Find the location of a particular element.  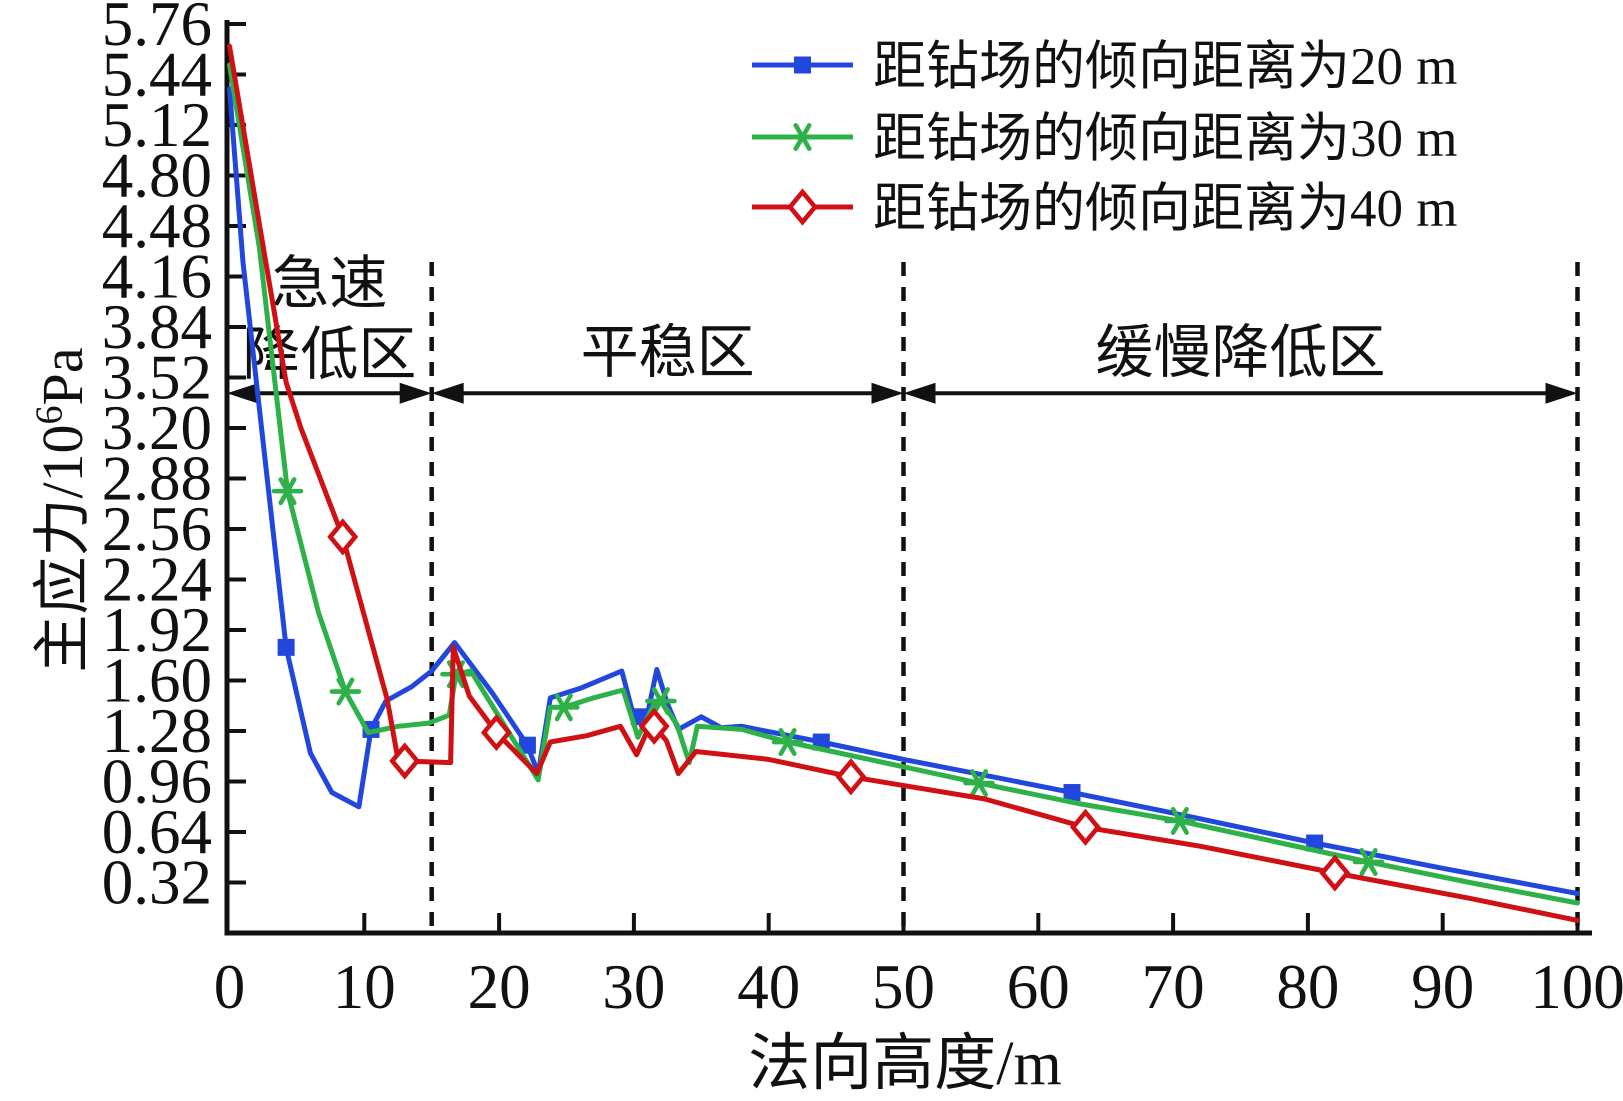

y-tick-label: 0.32 is located at coordinates (157, 883).